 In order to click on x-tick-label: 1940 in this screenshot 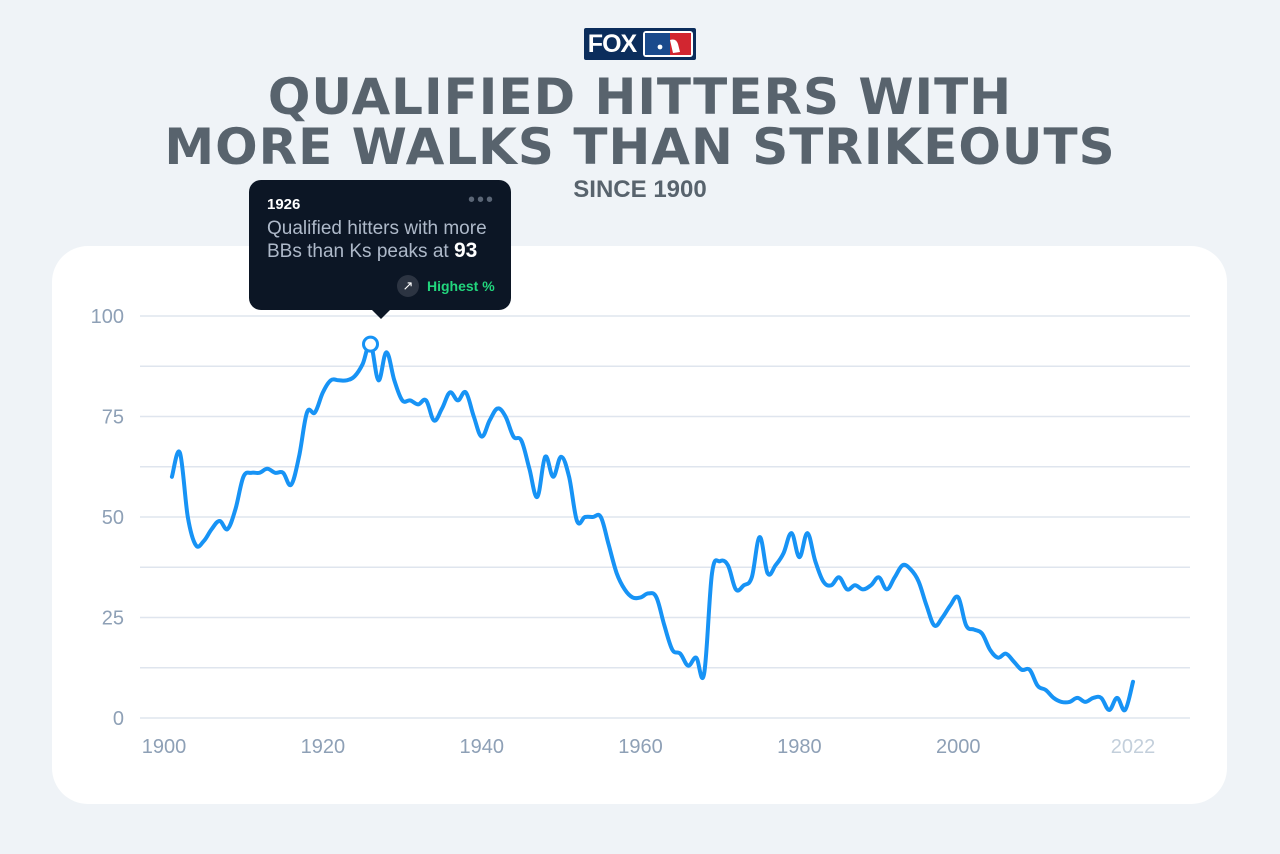, I will do `click(481, 747)`.